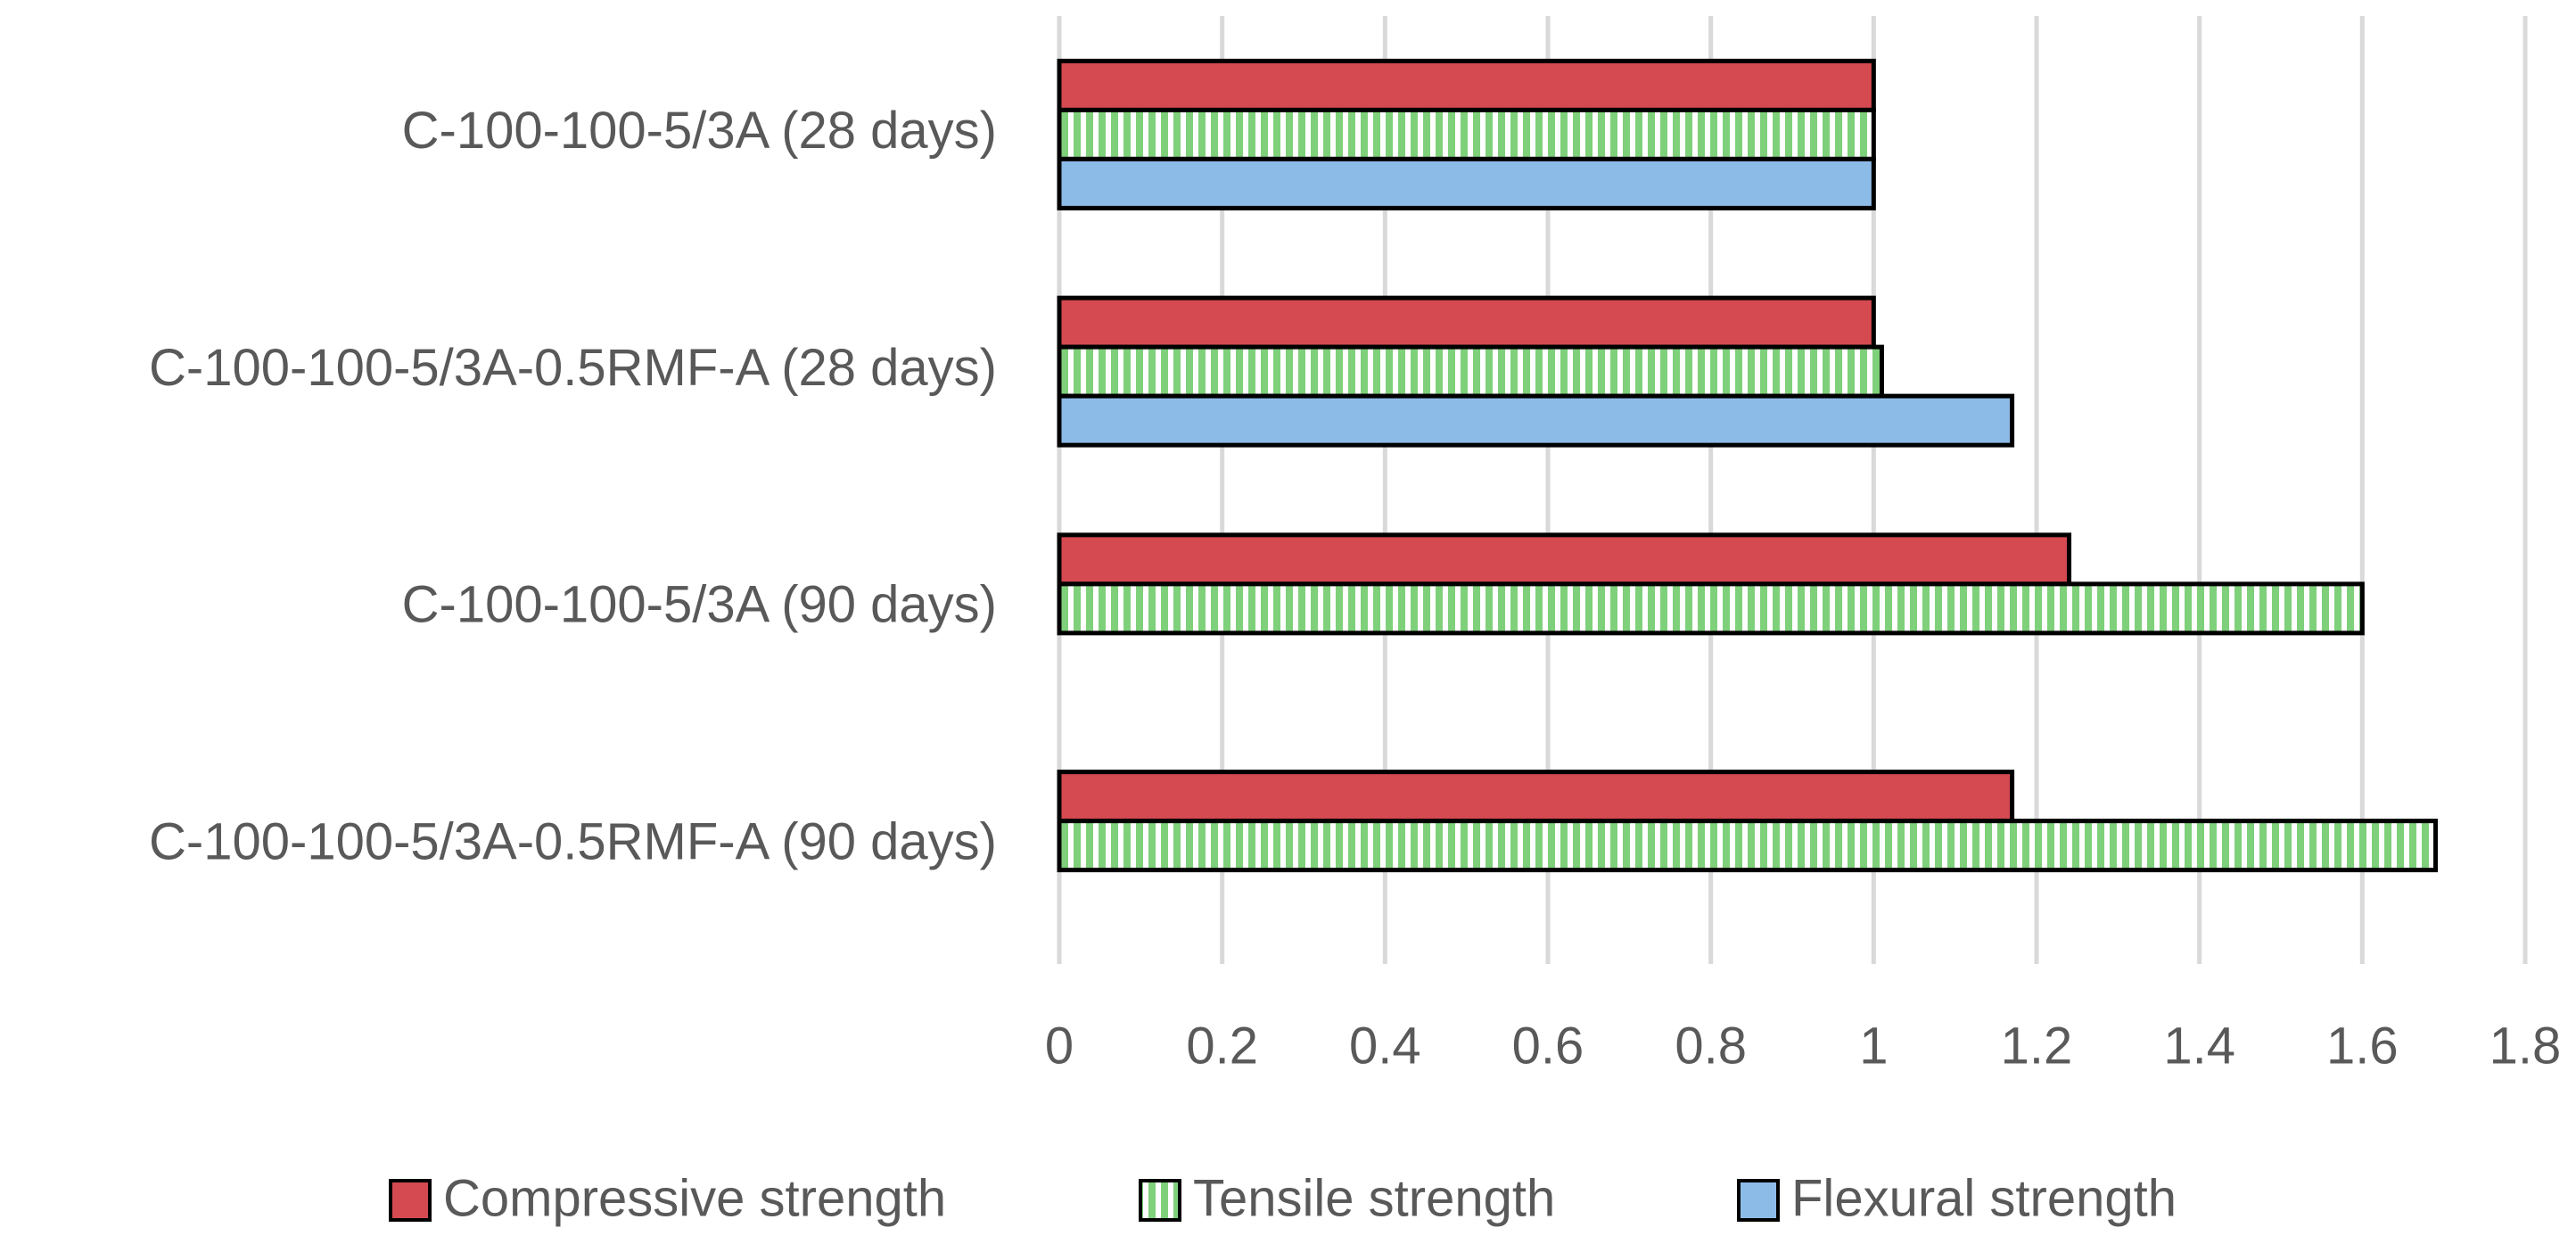 The width and height of the screenshot is (2576, 1244). I want to click on x-tick-label: 0.2, so click(1222, 1046).